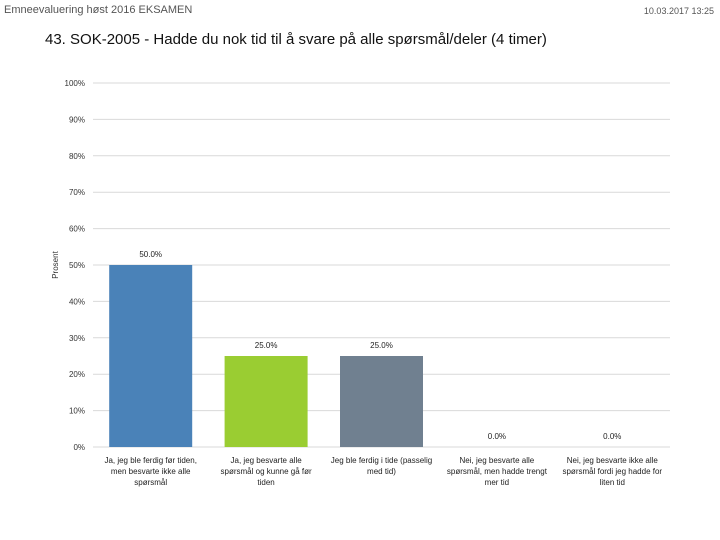  What do you see at coordinates (77, 119) in the screenshot?
I see `y-tick-label: 90%` at bounding box center [77, 119].